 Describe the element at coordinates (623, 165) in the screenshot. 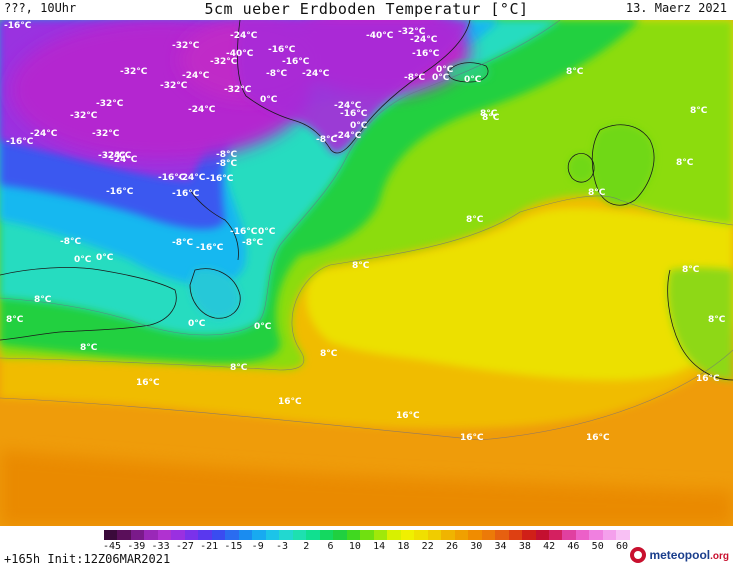

I see `coast-uk` at that location.